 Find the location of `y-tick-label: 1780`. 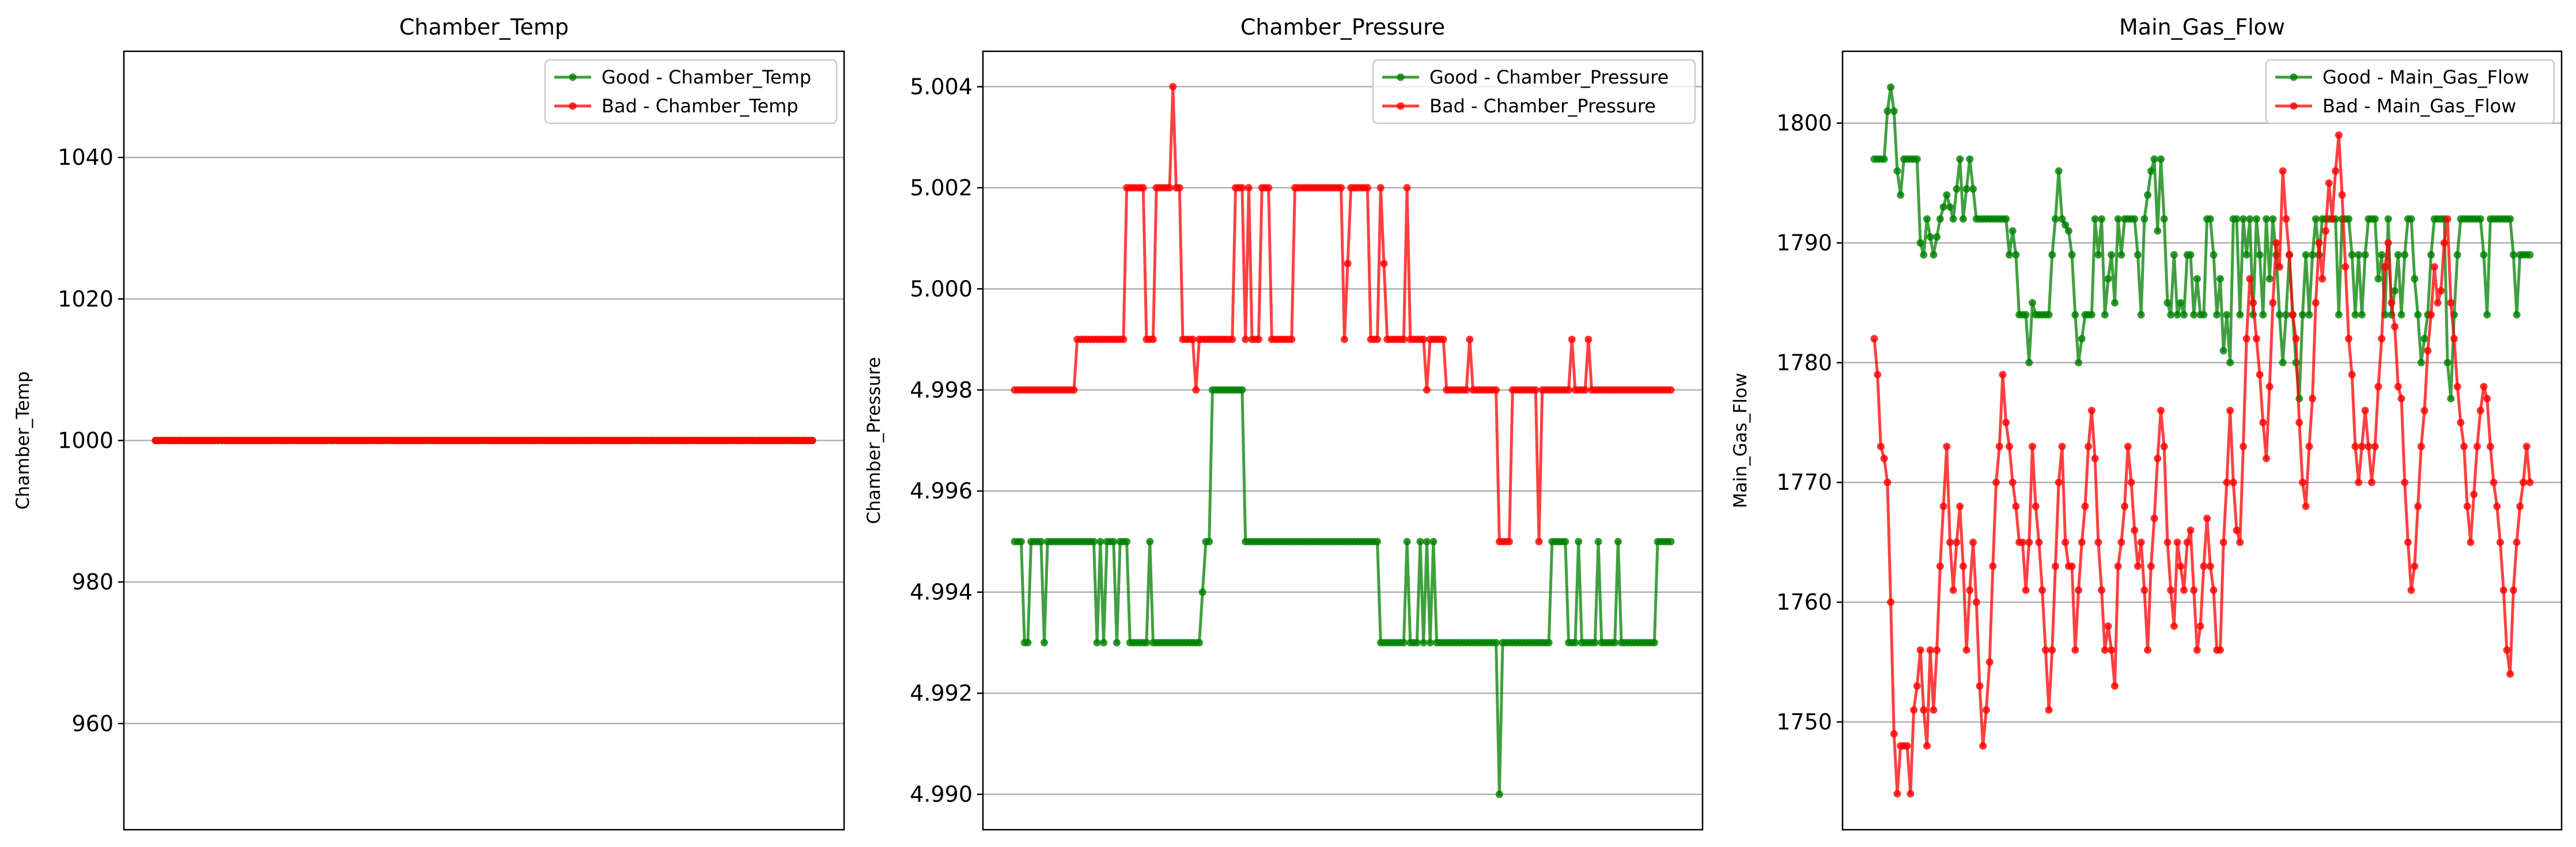

y-tick-label: 1780 is located at coordinates (1804, 362).